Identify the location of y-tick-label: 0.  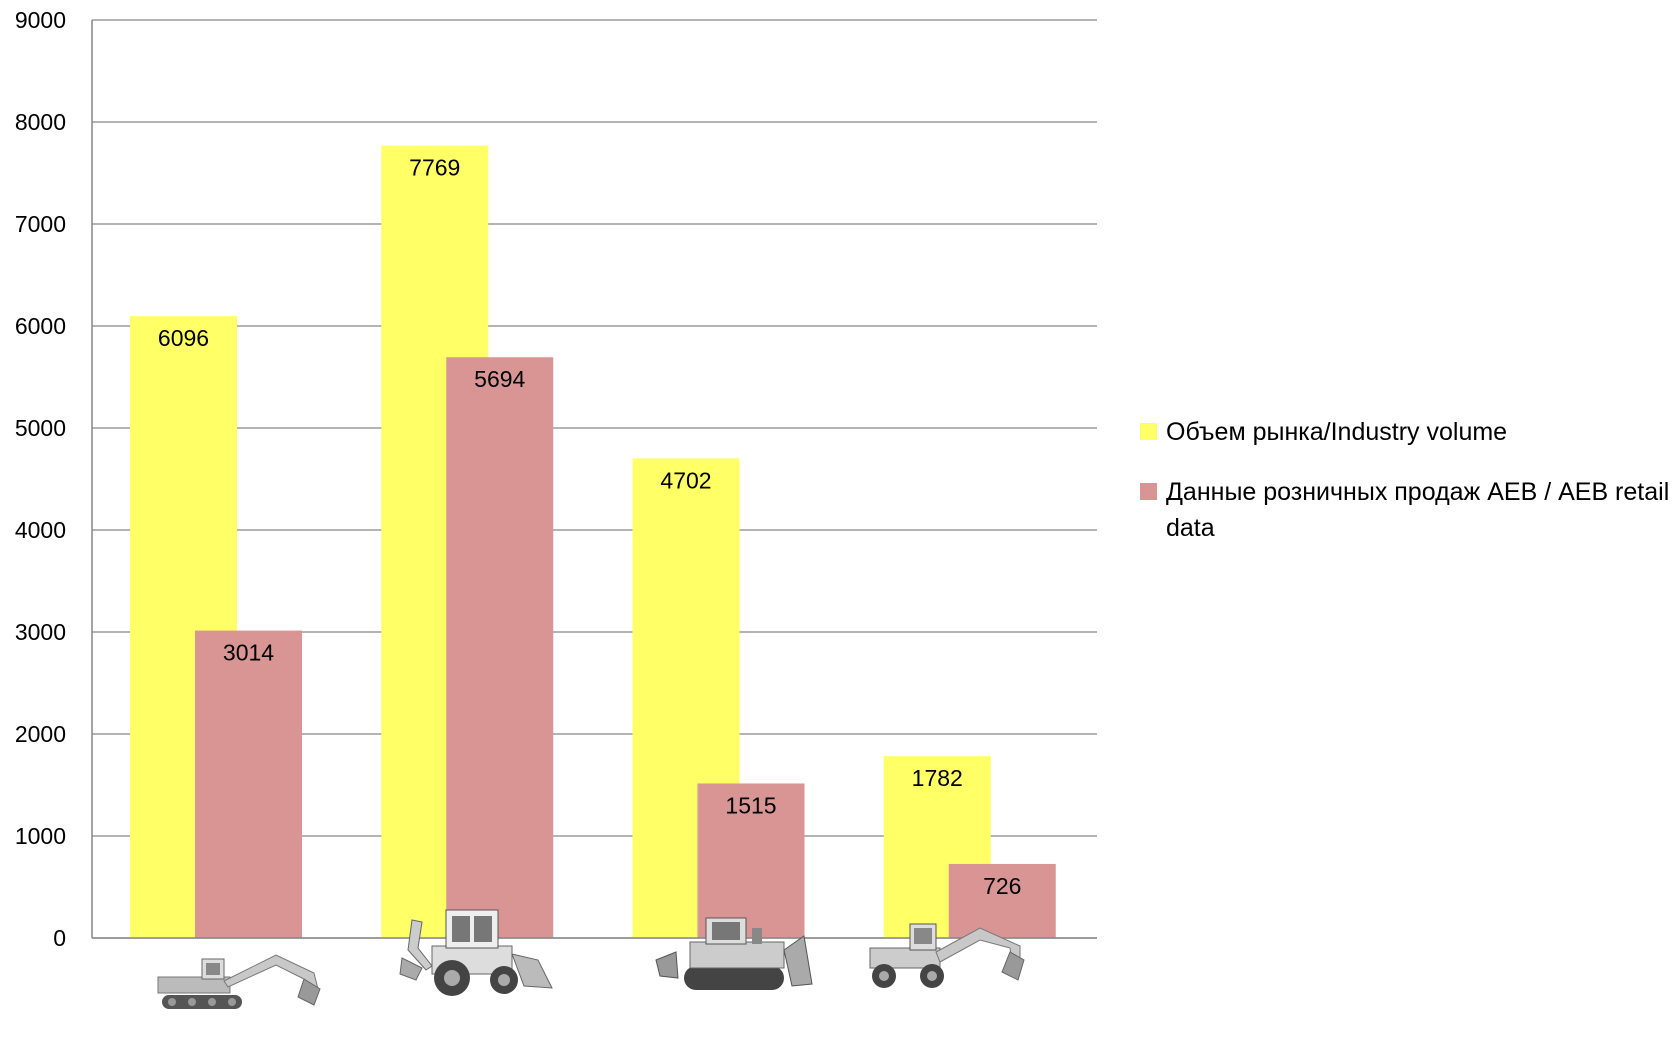
(59, 938).